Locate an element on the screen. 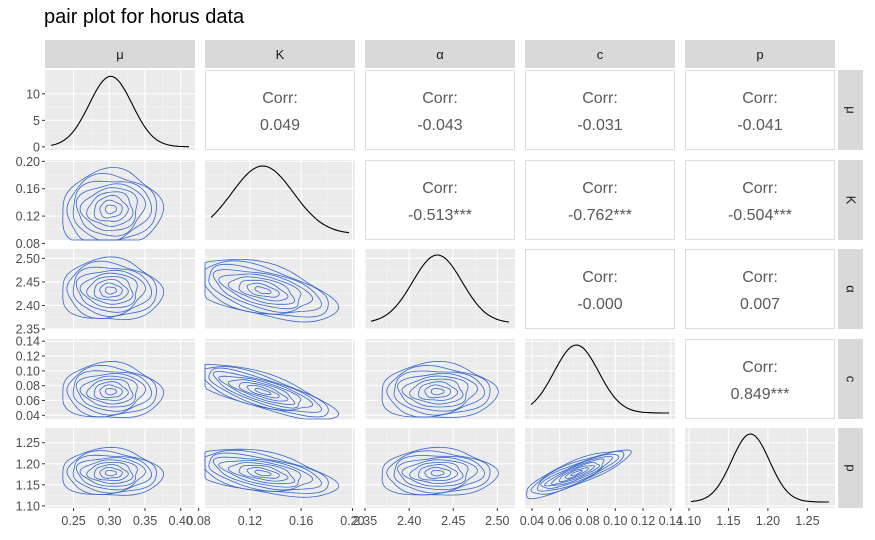  y-tick-label: 2.35 is located at coordinates (28, 330).